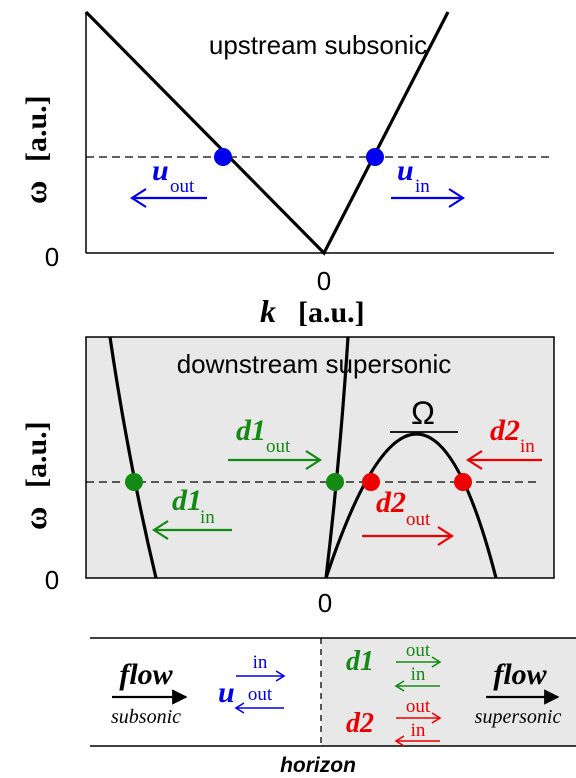 Image resolution: width=576 pixels, height=778 pixels. What do you see at coordinates (331, 312) in the screenshot?
I see `xlabel-unit: [a.u.]` at bounding box center [331, 312].